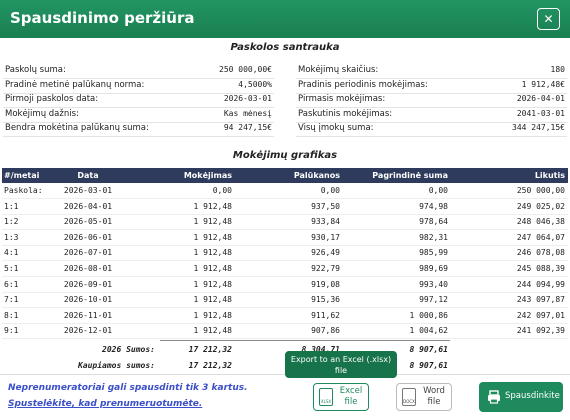 Image resolution: width=570 pixels, height=420 pixels. What do you see at coordinates (433, 237) in the screenshot?
I see `table-cell: 982,31` at bounding box center [433, 237].